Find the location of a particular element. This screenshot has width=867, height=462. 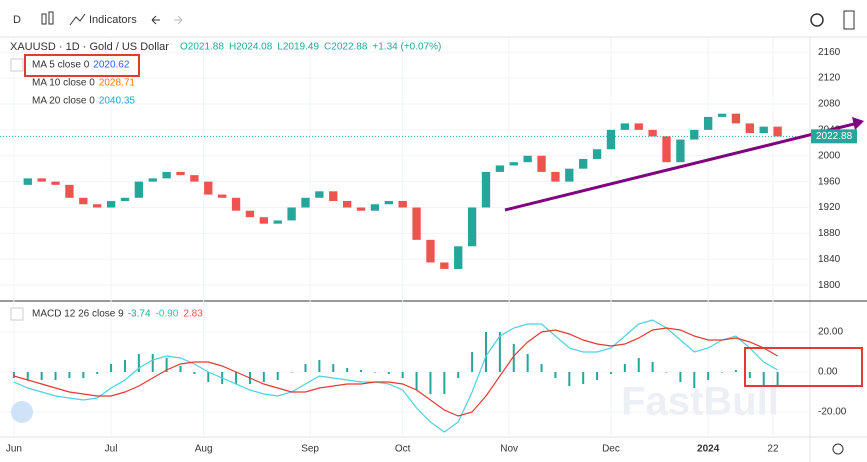

x-tick-label: Aug is located at coordinates (204, 449).